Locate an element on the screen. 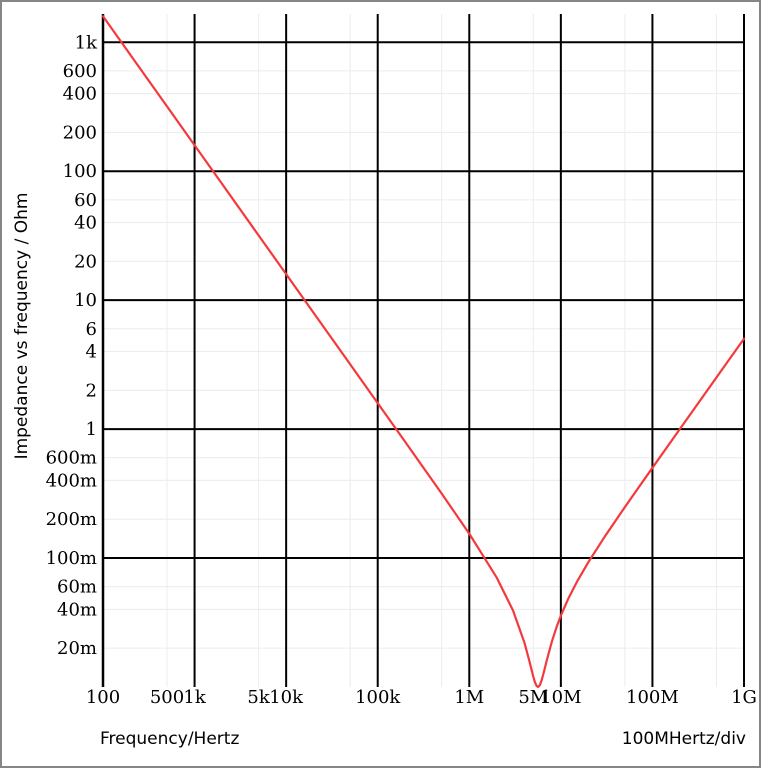 Image resolution: width=761 pixels, height=768 pixels. y-tick-label: 400 is located at coordinates (80, 94).